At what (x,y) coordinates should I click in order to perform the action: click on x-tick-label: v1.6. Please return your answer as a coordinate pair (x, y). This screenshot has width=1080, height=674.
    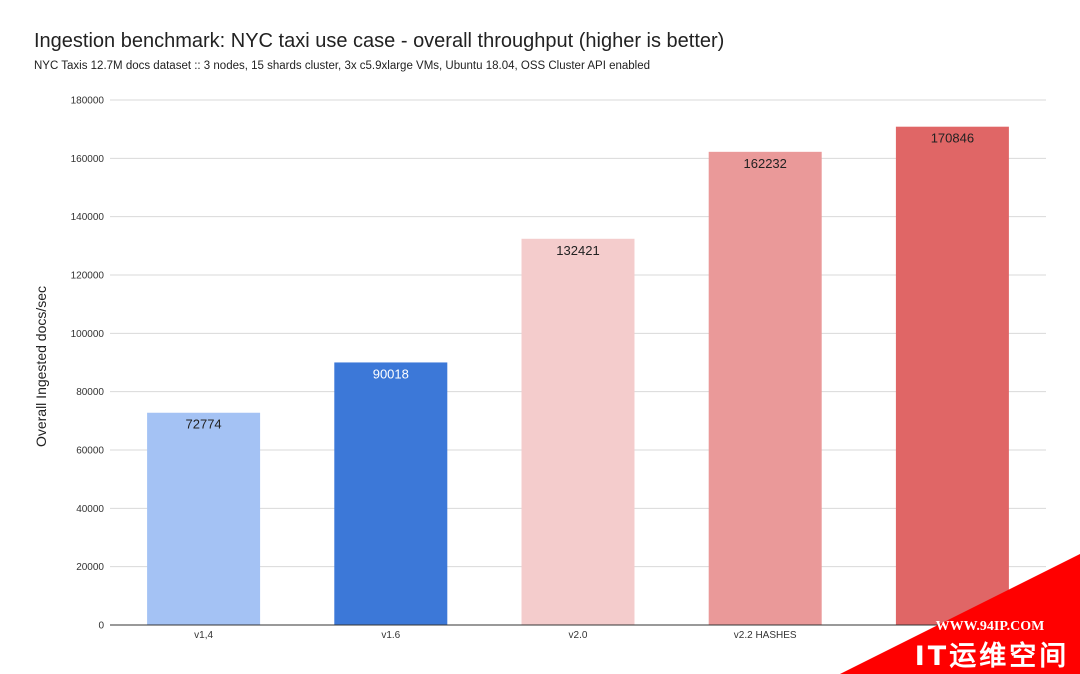
    Looking at the image, I should click on (390, 635).